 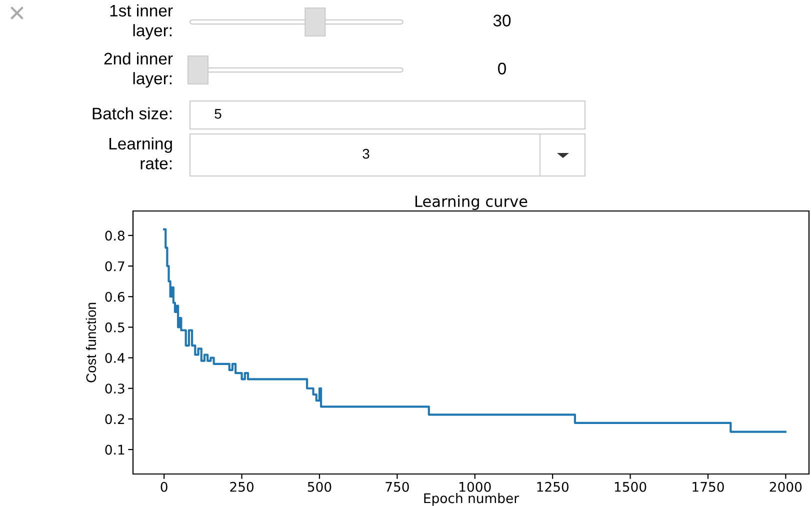 What do you see at coordinates (552, 487) in the screenshot?
I see `x-tick-label: 1250` at bounding box center [552, 487].